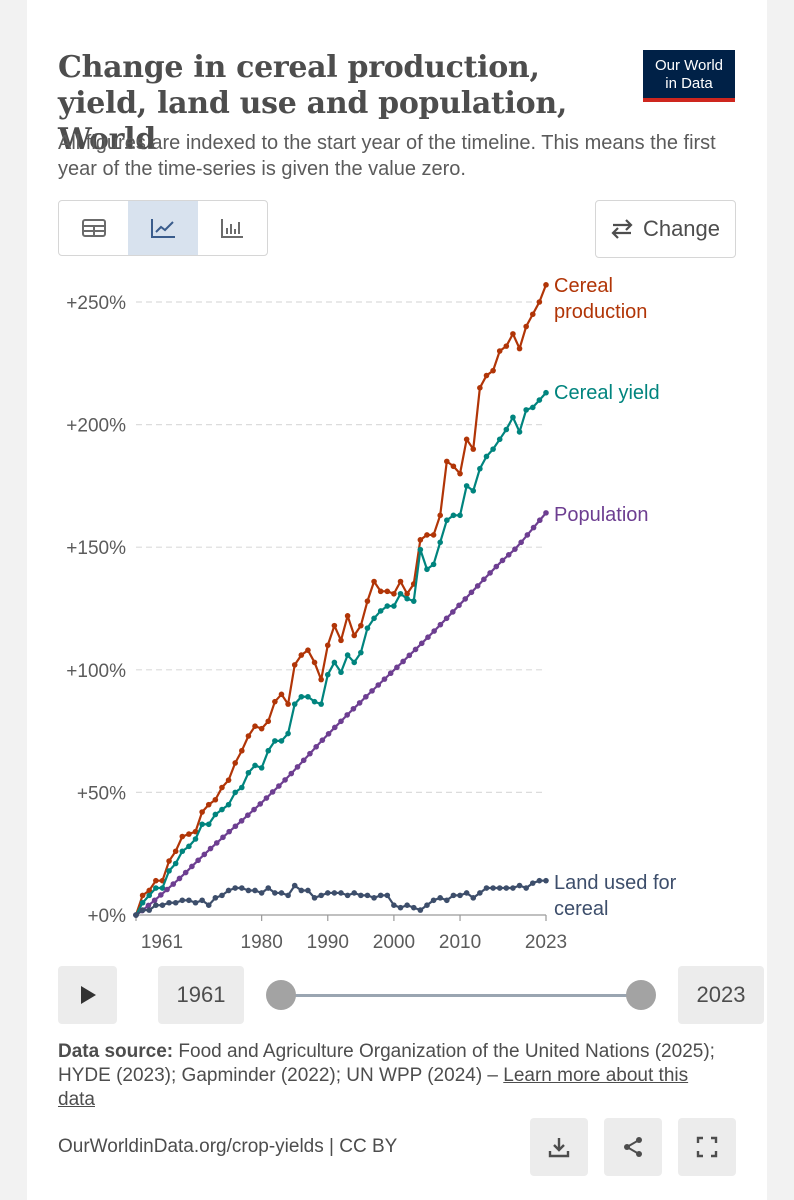 The image size is (794, 1200). What do you see at coordinates (281, 995) in the screenshot?
I see `timeline-start-handle` at bounding box center [281, 995].